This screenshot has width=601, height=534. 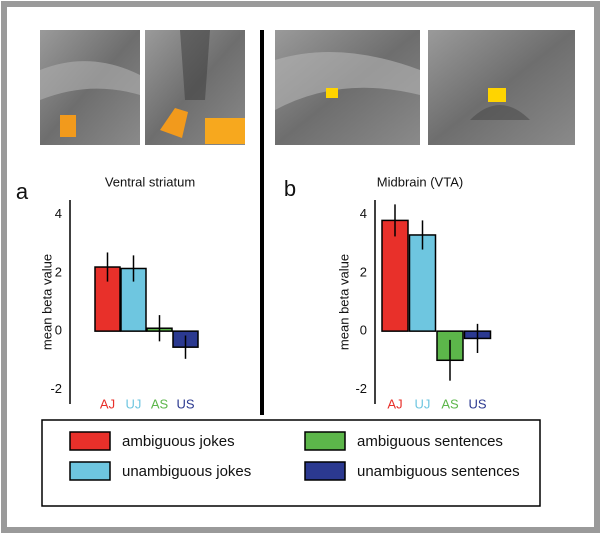 I want to click on legend-label: unambiguous sentences, so click(x=438, y=471).